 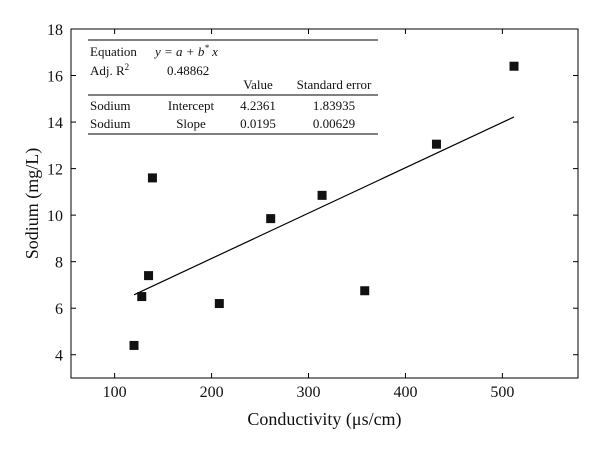 What do you see at coordinates (110, 105) in the screenshot?
I see `row-1-name: Sodium` at bounding box center [110, 105].